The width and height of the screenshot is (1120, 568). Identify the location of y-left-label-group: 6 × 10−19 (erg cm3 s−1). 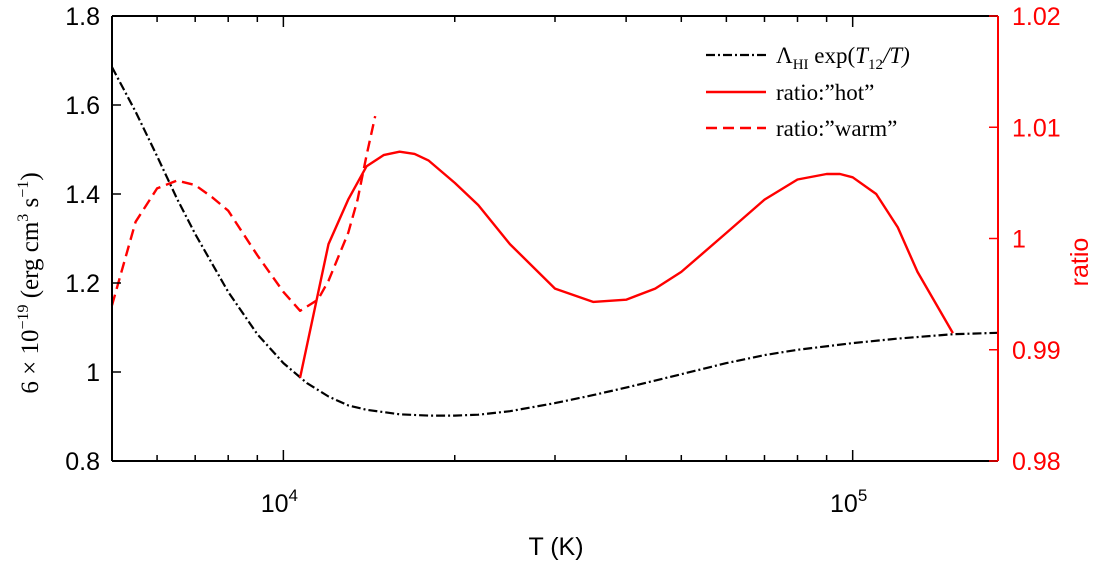
(29, 282).